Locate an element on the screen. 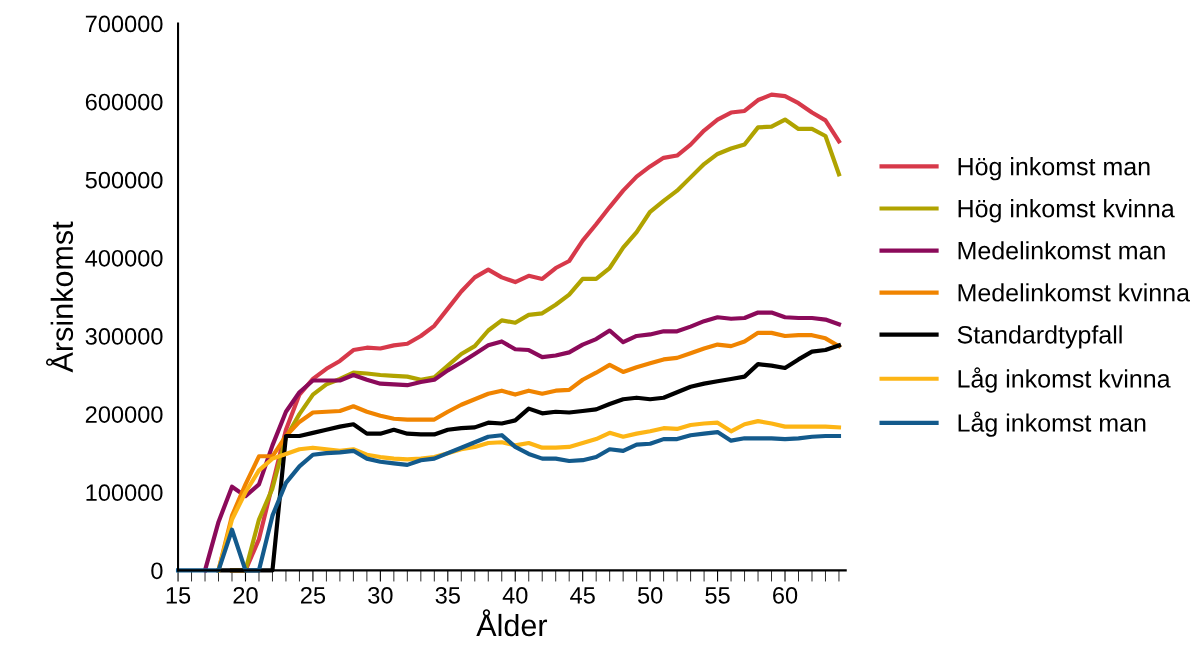 The image size is (1203, 671). legend-label: Låg inkomst man is located at coordinates (1052, 424).